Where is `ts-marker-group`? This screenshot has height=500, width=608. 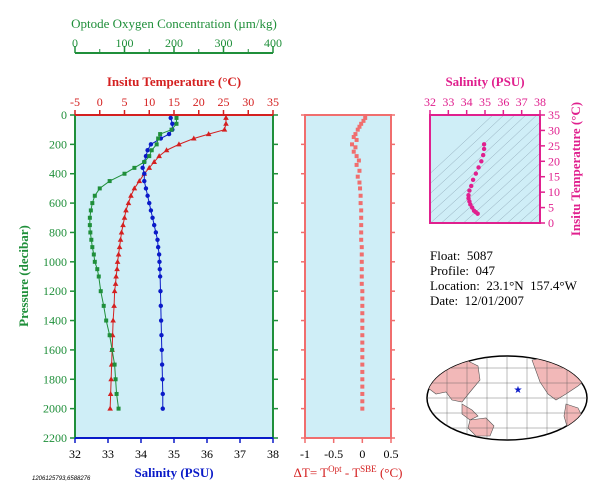
ts-marker-group is located at coordinates (476, 179).